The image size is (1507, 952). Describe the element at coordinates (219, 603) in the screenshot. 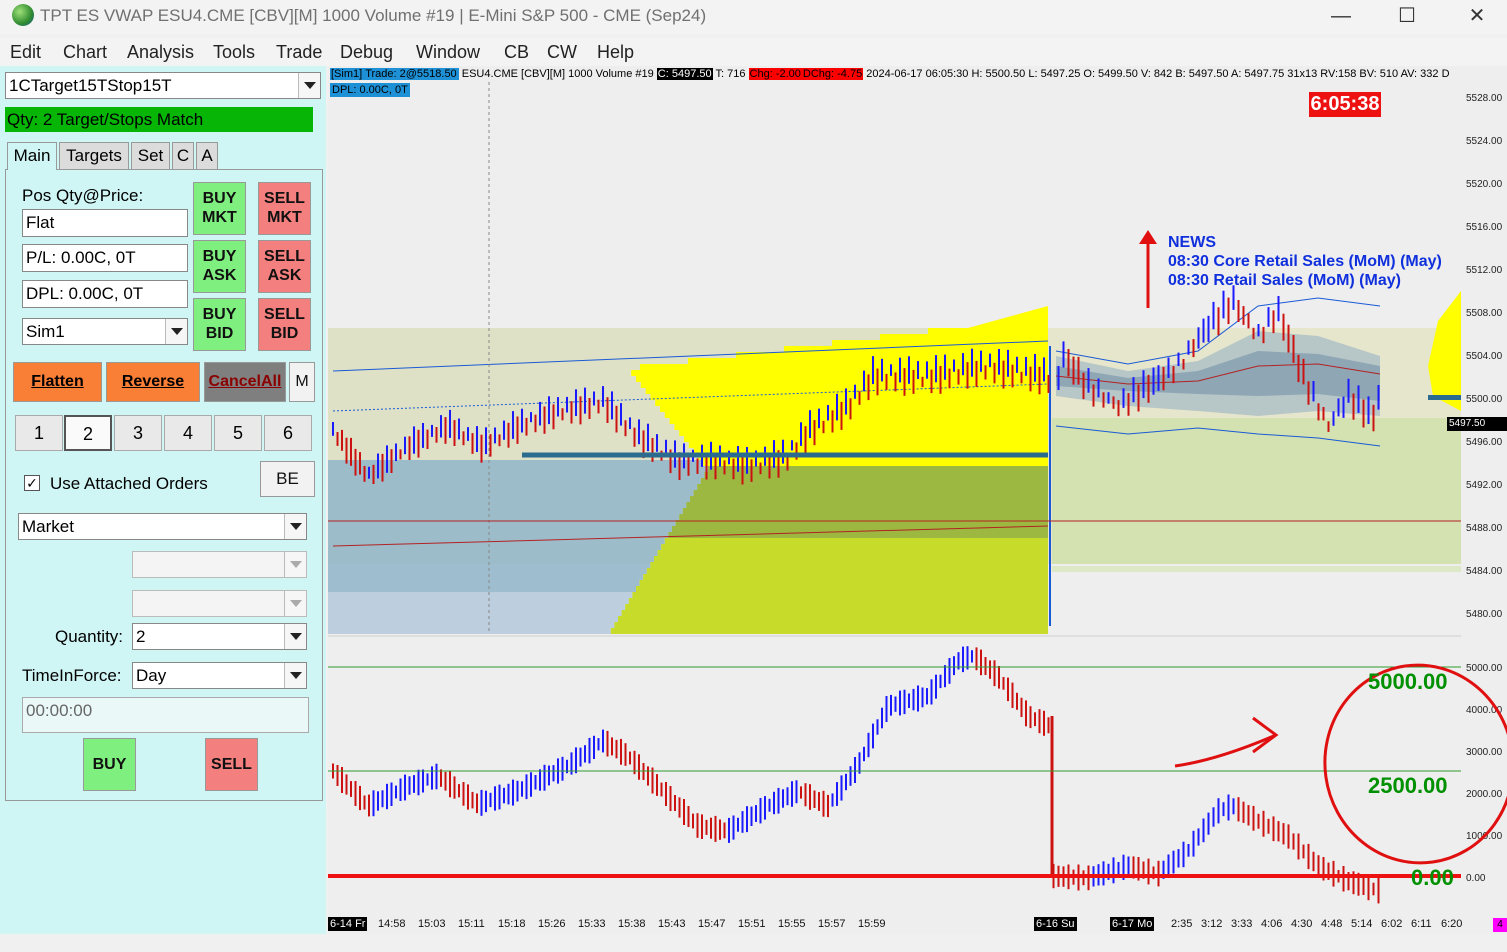

I see `stop-price-select` at that location.